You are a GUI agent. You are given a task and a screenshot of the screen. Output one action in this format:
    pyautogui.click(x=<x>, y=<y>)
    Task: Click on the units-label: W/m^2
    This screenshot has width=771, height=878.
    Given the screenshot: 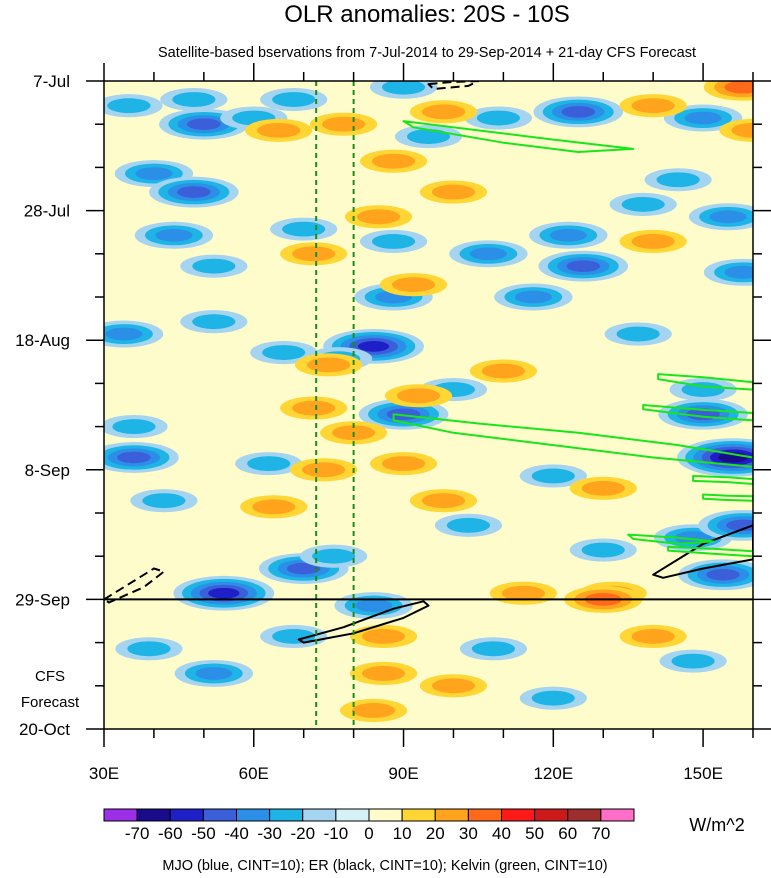 What is the action you would take?
    pyautogui.click(x=716, y=825)
    